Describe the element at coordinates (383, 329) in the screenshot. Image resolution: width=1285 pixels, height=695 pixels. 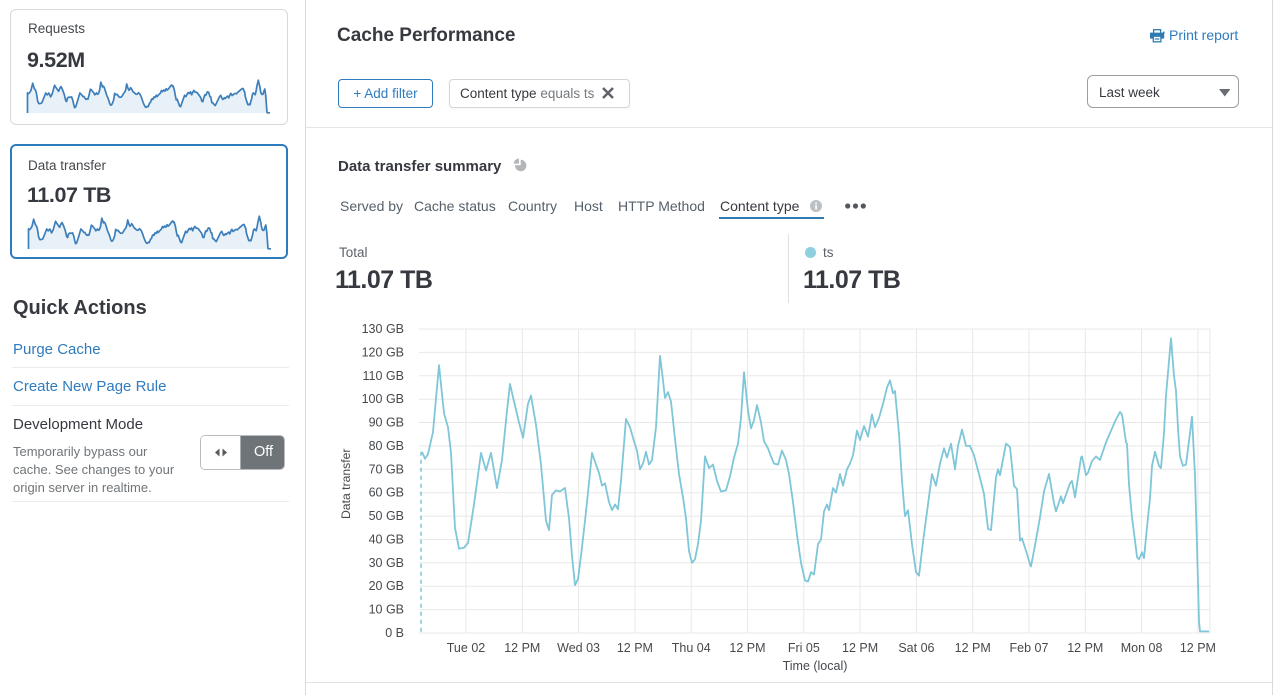
I see `svg-text: 130 GB` at that location.